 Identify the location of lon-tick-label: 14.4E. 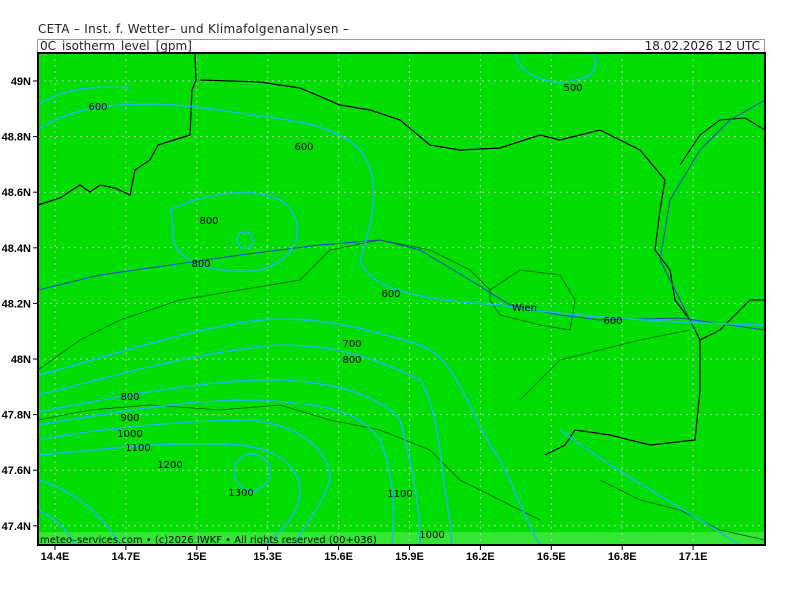
(55, 557).